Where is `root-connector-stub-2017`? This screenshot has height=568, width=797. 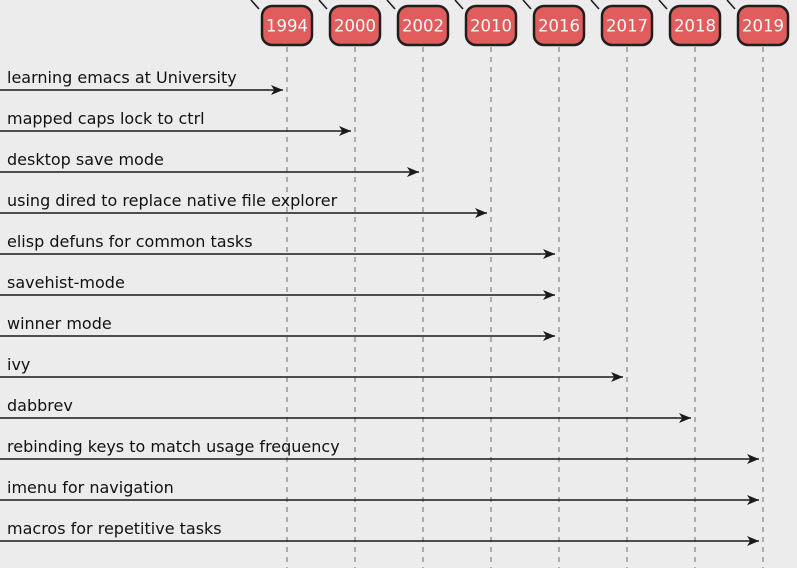
root-connector-stub-2017 is located at coordinates (595, 5).